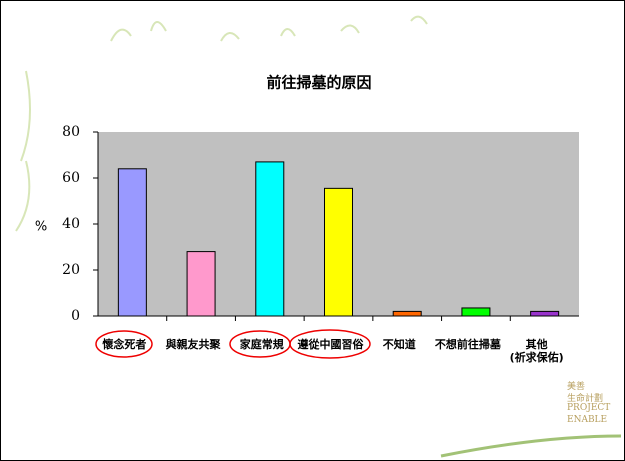  Describe the element at coordinates (71, 224) in the screenshot. I see `y-tick-label: 40` at that location.